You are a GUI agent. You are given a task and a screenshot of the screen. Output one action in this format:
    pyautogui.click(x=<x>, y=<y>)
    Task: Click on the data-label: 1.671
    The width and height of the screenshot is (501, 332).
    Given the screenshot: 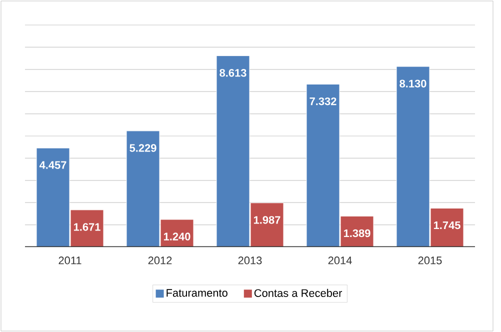 What is the action you would take?
    pyautogui.click(x=87, y=227)
    